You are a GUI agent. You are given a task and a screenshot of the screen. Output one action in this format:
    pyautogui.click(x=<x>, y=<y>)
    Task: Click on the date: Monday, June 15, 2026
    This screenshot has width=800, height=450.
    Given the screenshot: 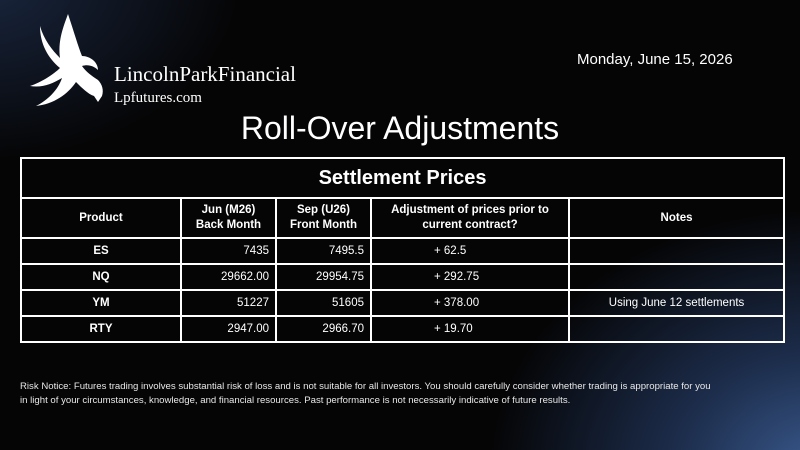 What is the action you would take?
    pyautogui.click(x=655, y=59)
    